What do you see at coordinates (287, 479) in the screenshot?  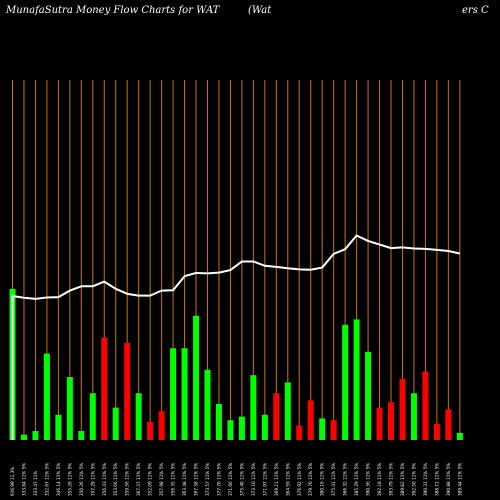 I see `x-tick-label: 364.59 11% 5%` at bounding box center [287, 479].